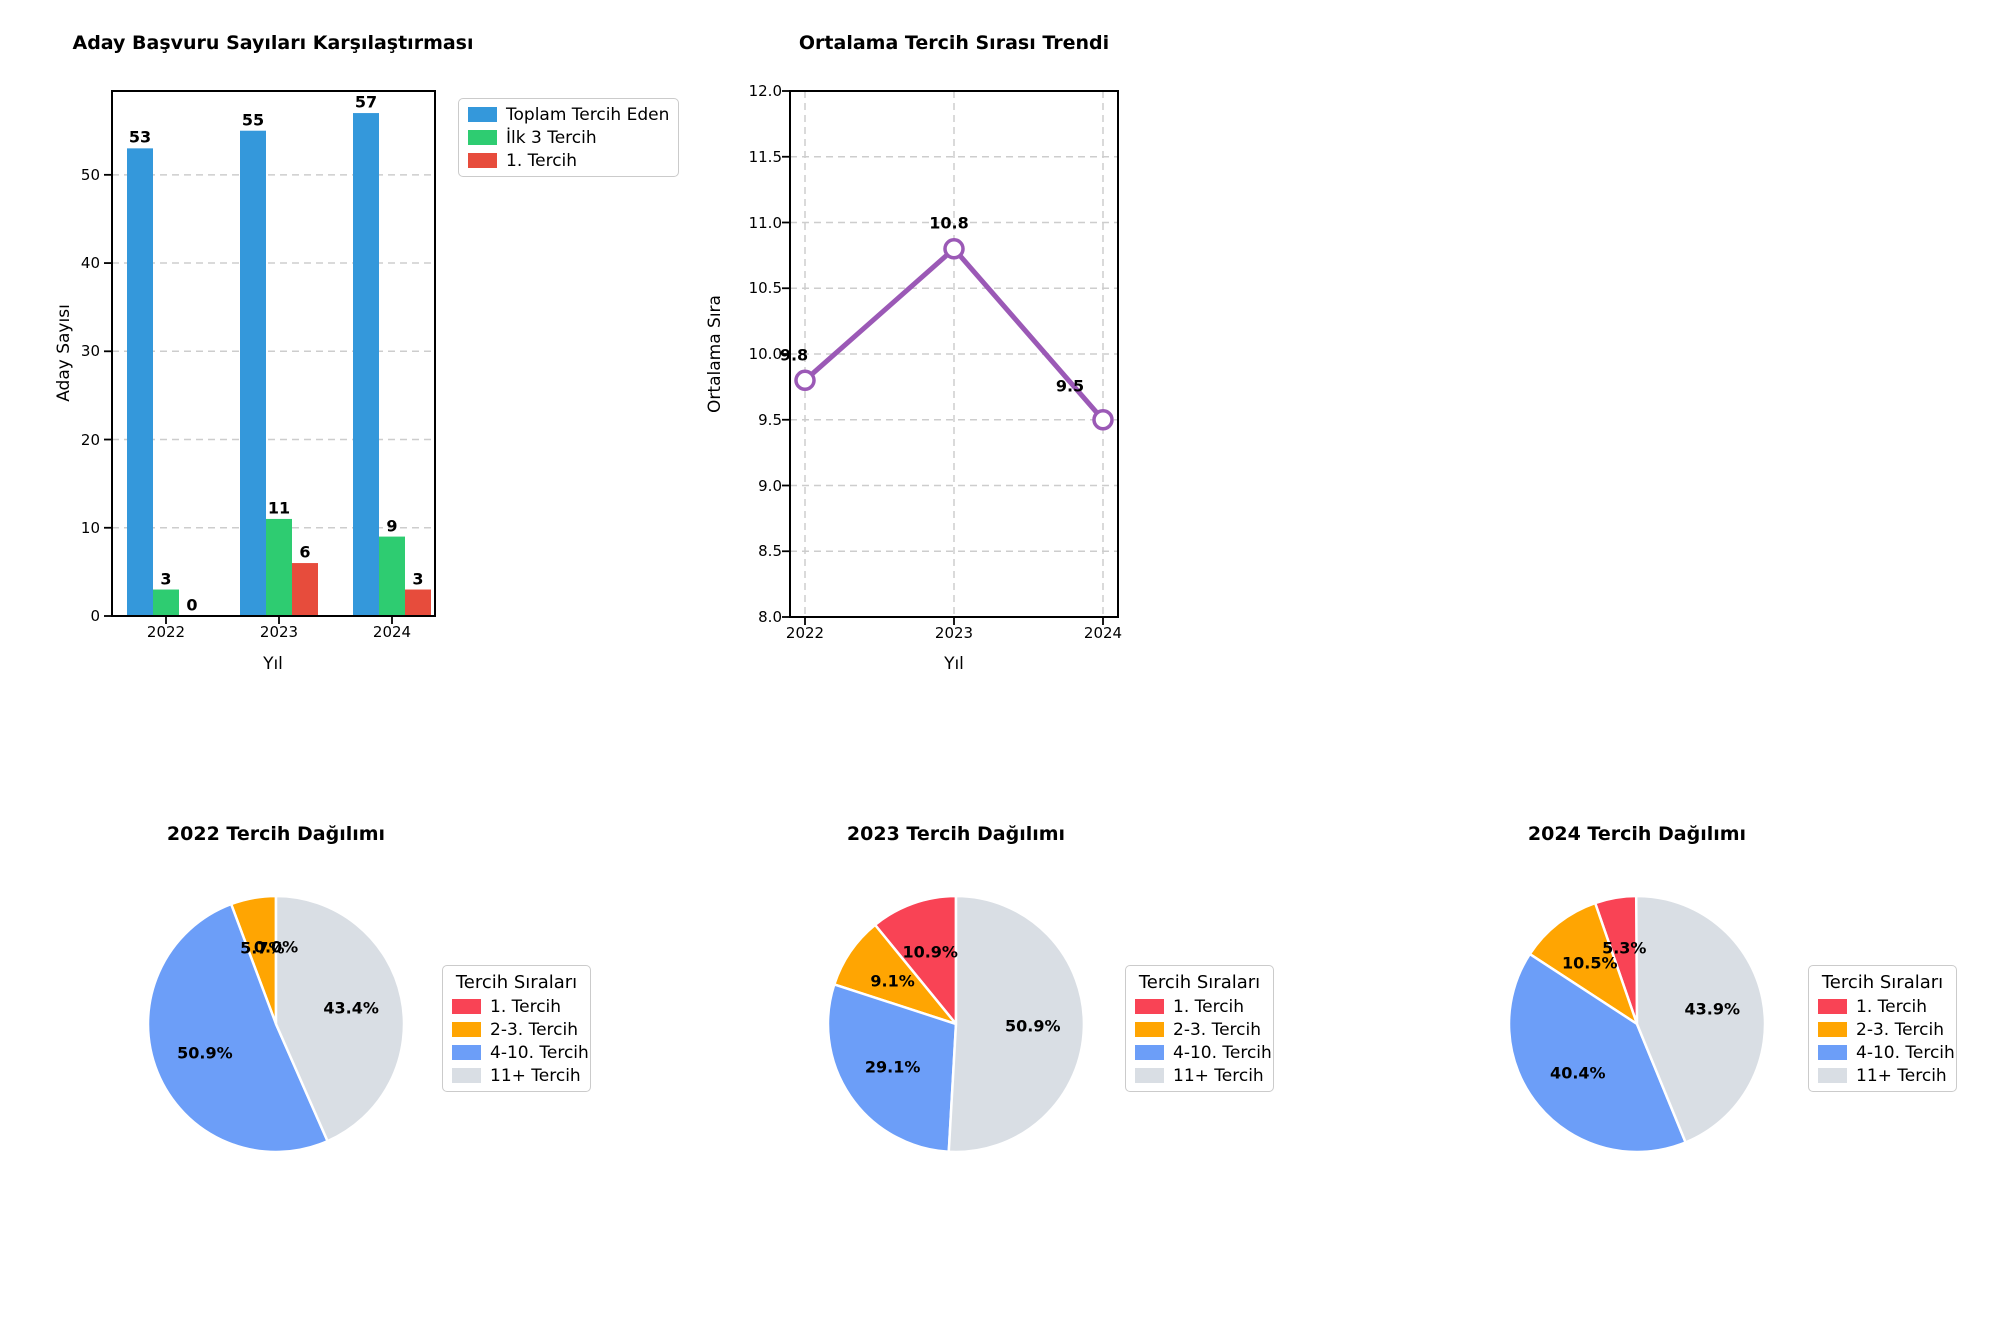 The width and height of the screenshot is (2000, 1333). Describe the element at coordinates (588, 114) in the screenshot. I see `legend-item-label: Toplam Tercih Eden` at that location.